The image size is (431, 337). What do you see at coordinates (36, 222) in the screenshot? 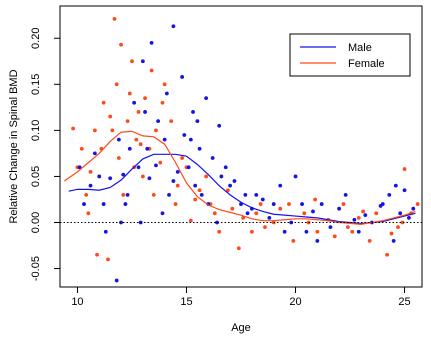
I see `y-tick-label: 0.00` at bounding box center [36, 222].